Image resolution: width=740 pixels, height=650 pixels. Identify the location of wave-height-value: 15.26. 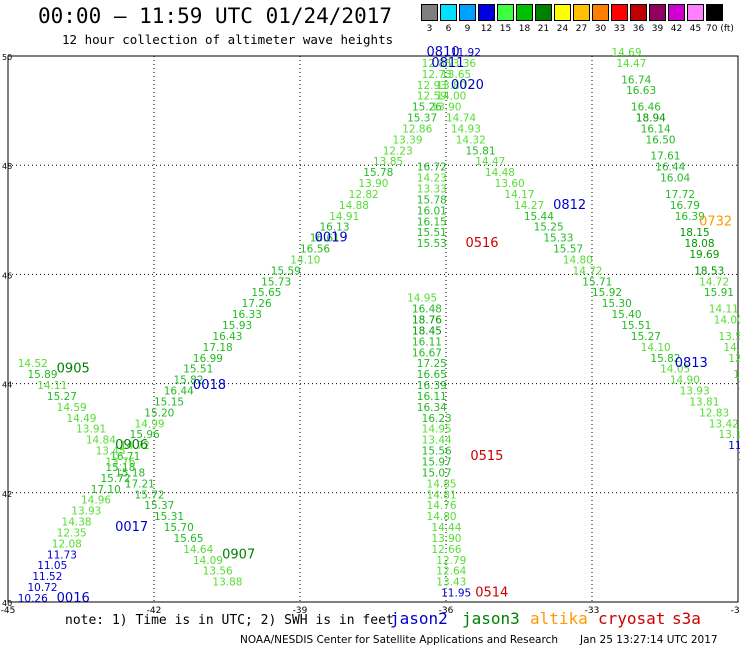
(427, 108).